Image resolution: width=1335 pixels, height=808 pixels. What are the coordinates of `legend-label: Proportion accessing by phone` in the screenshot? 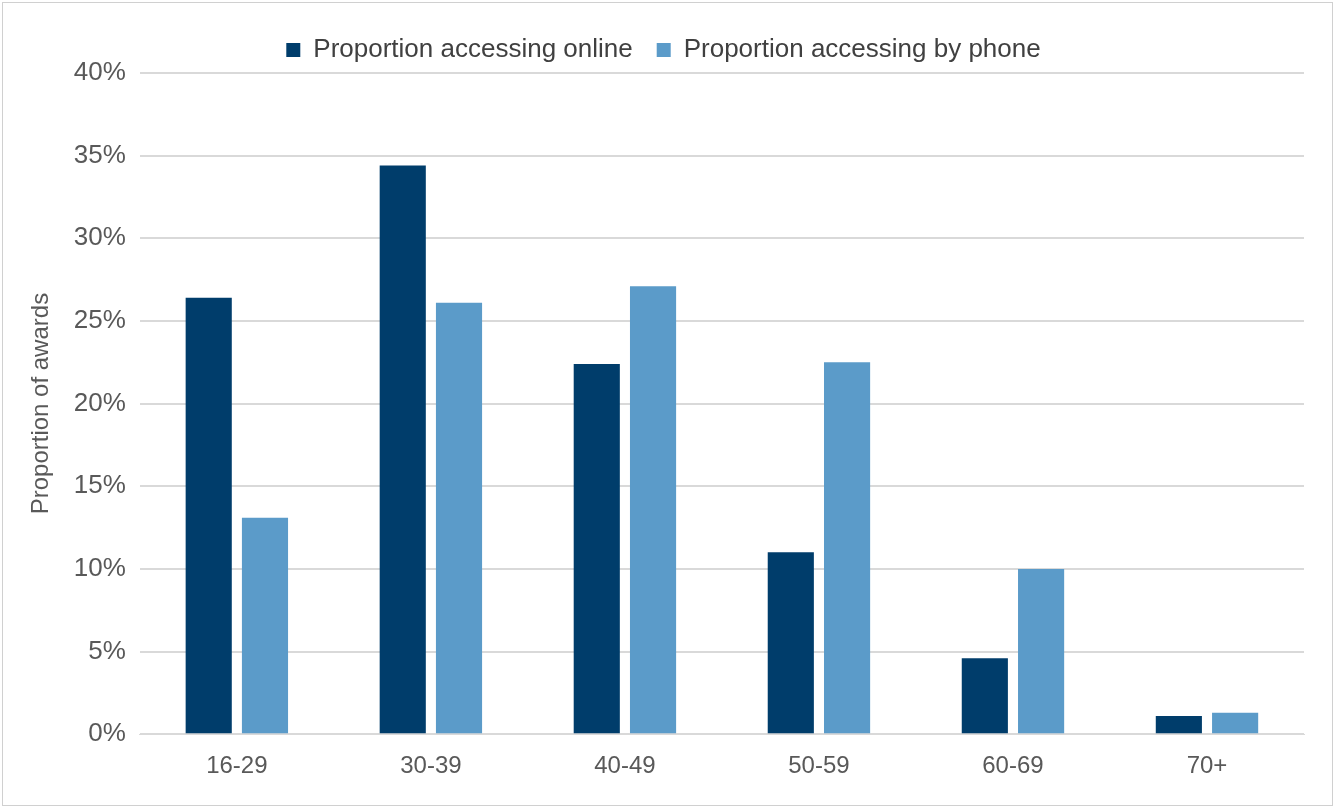 It's located at (862, 48).